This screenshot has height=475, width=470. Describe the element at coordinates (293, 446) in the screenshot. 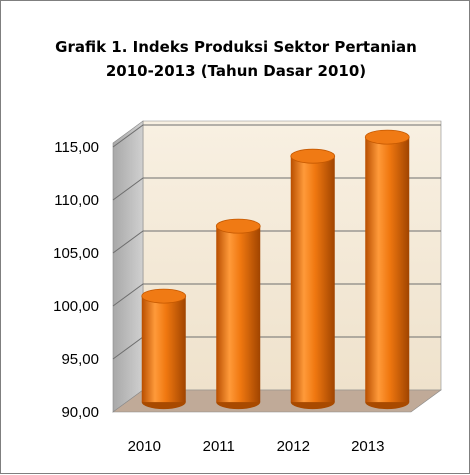

I see `x-tick-label: 2012` at that location.